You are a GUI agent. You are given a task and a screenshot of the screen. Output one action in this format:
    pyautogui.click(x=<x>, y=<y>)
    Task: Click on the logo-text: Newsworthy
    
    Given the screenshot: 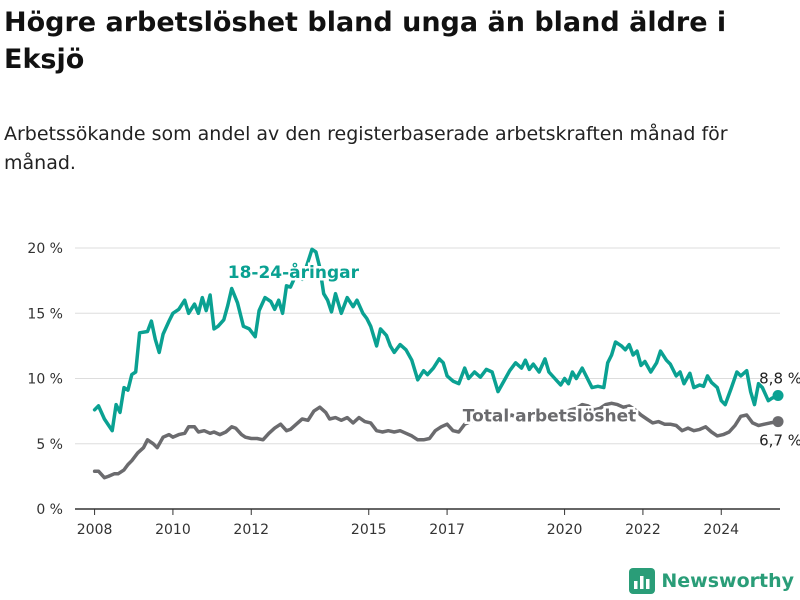 What is the action you would take?
    pyautogui.click(x=727, y=581)
    